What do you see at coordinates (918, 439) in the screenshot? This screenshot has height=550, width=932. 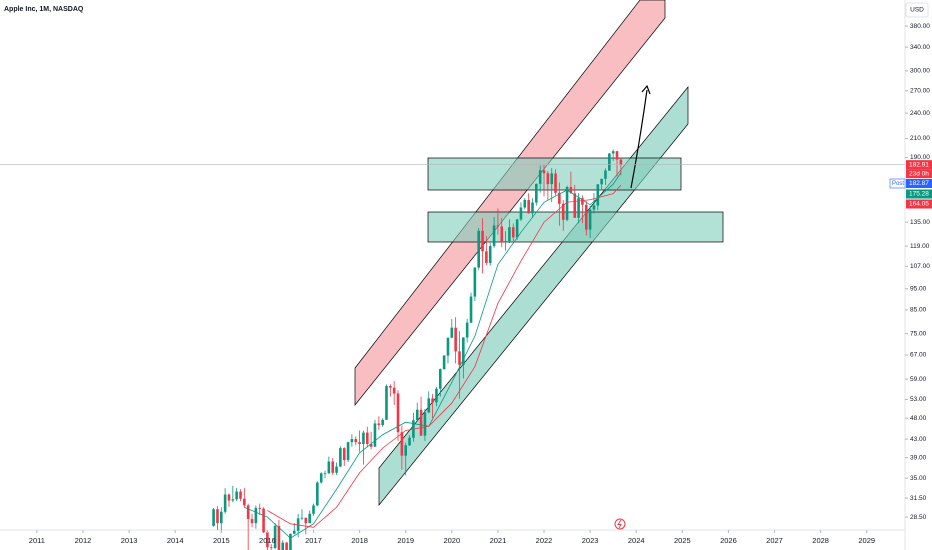 I see `y-tick-label: 43.00` at bounding box center [918, 439].